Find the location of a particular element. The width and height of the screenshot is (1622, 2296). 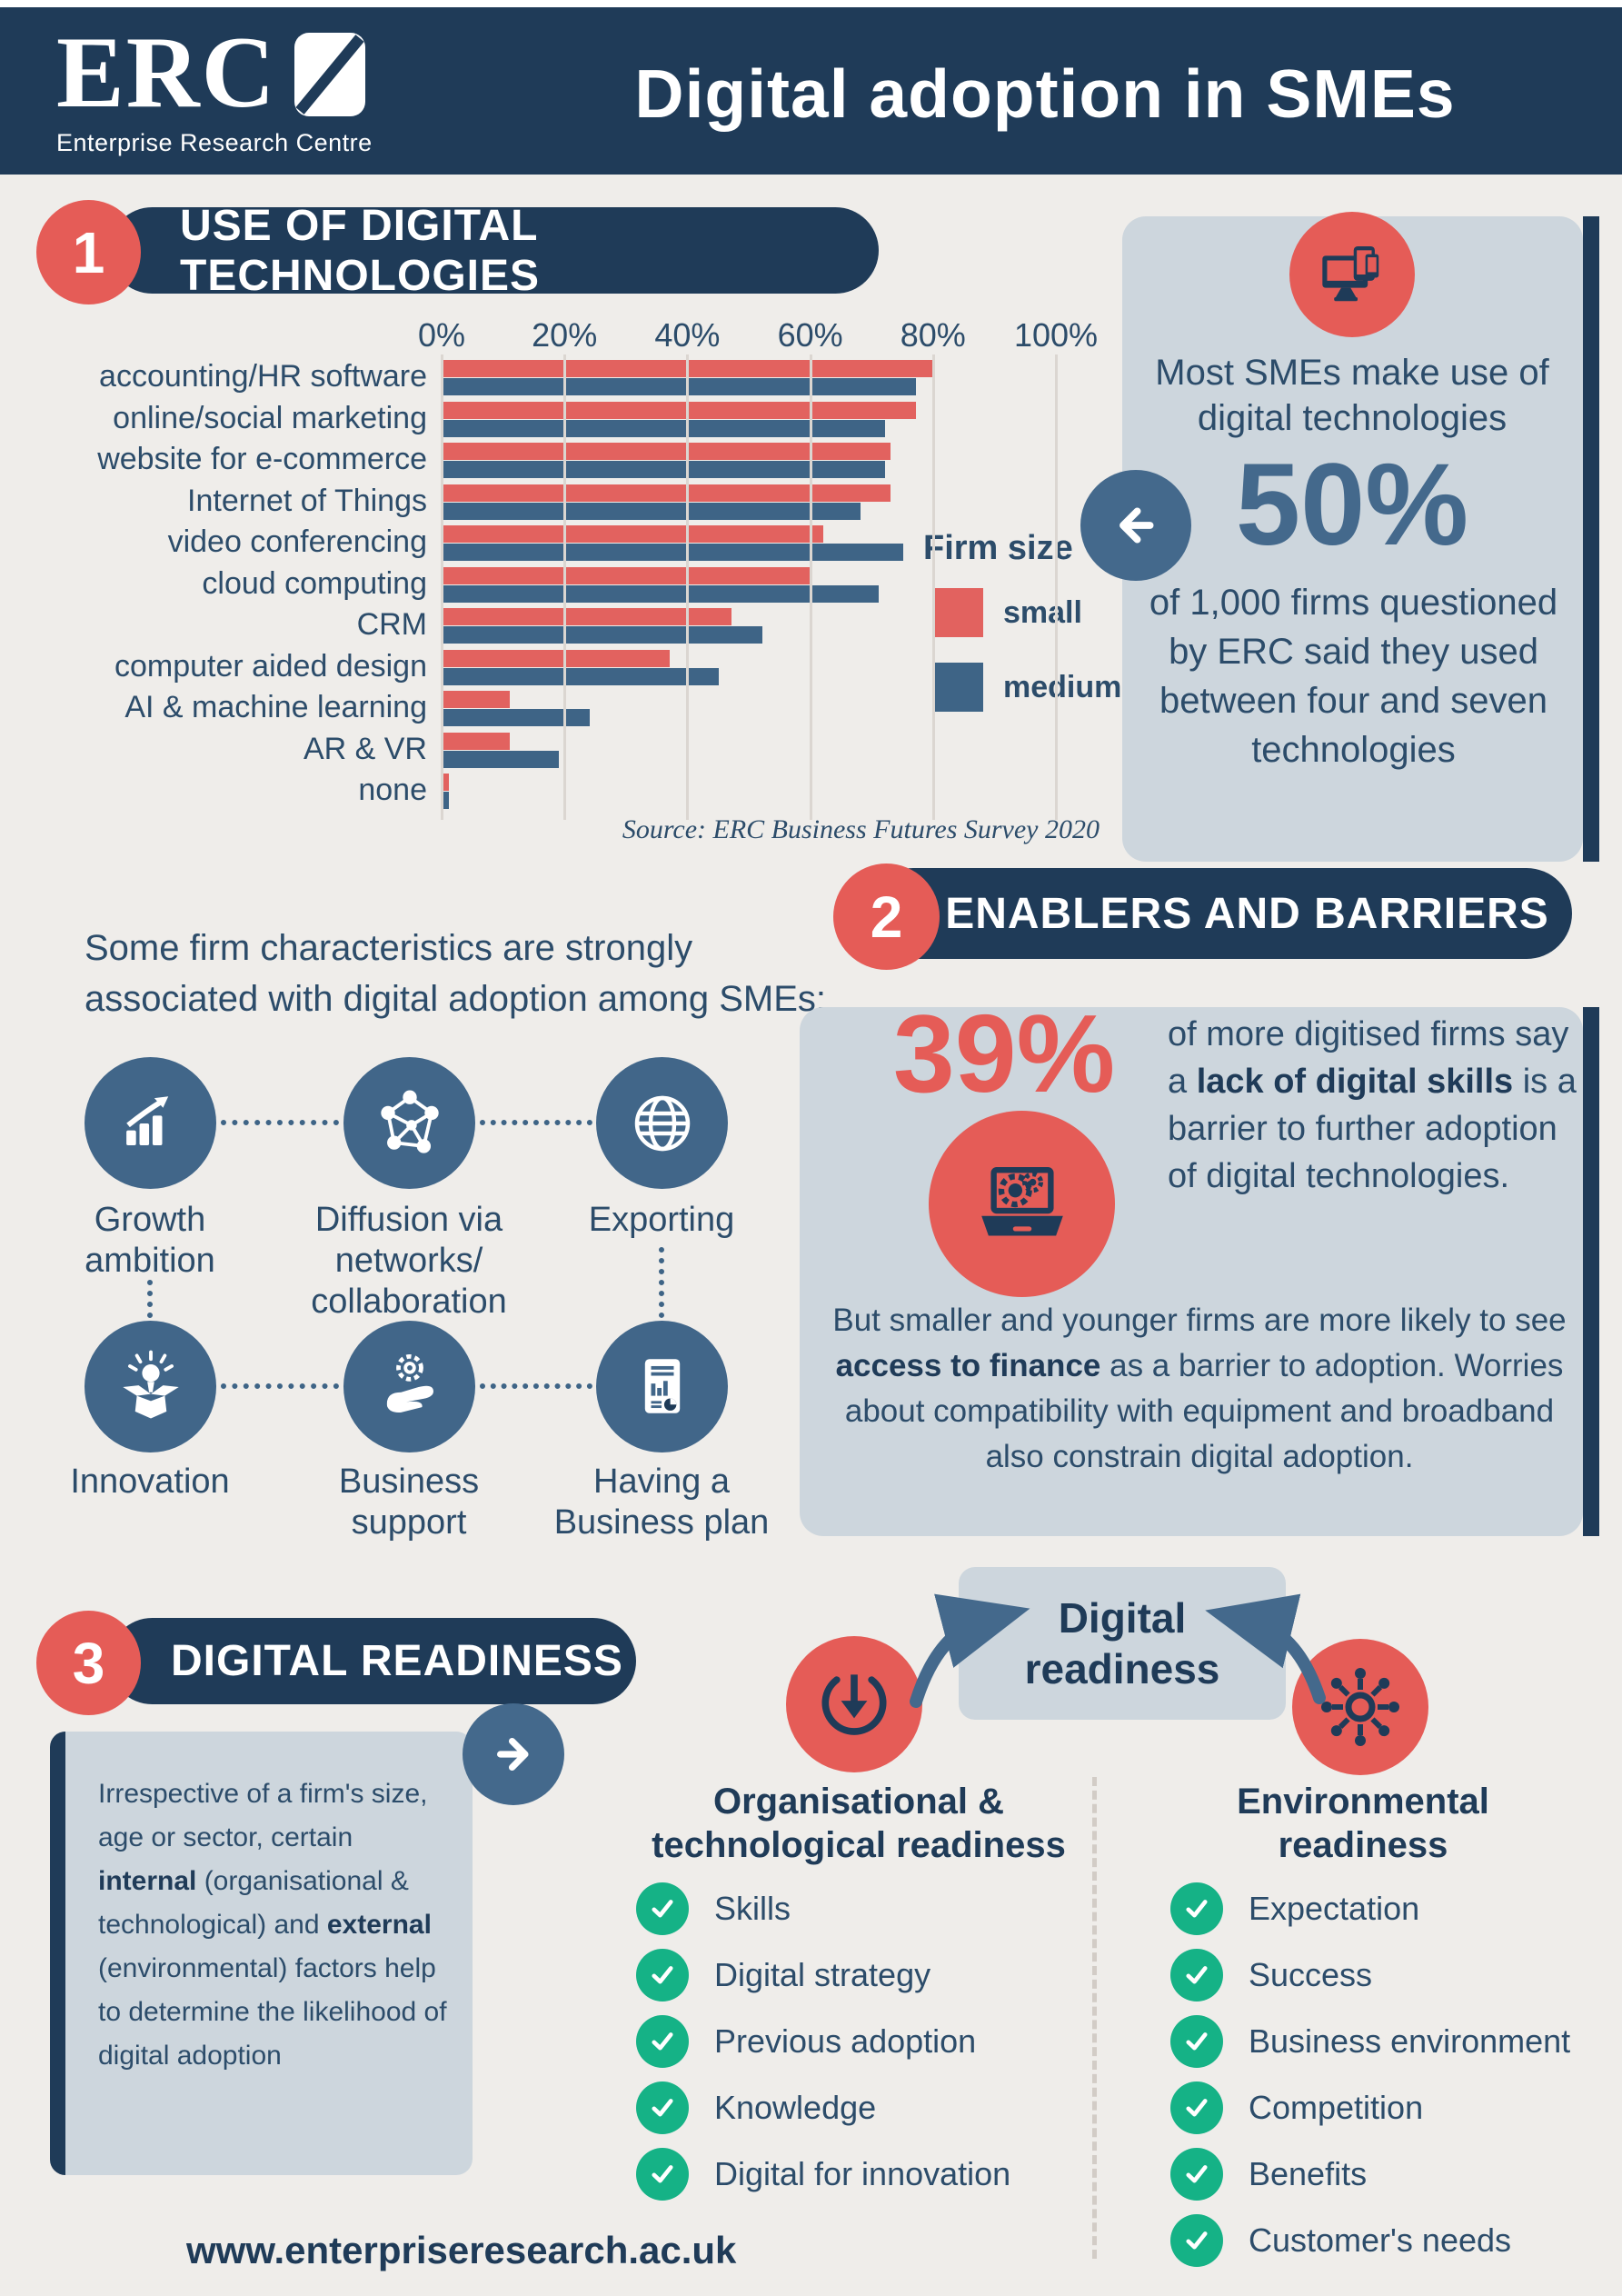

checklist-item: Expectation is located at coordinates (1294, 1908).